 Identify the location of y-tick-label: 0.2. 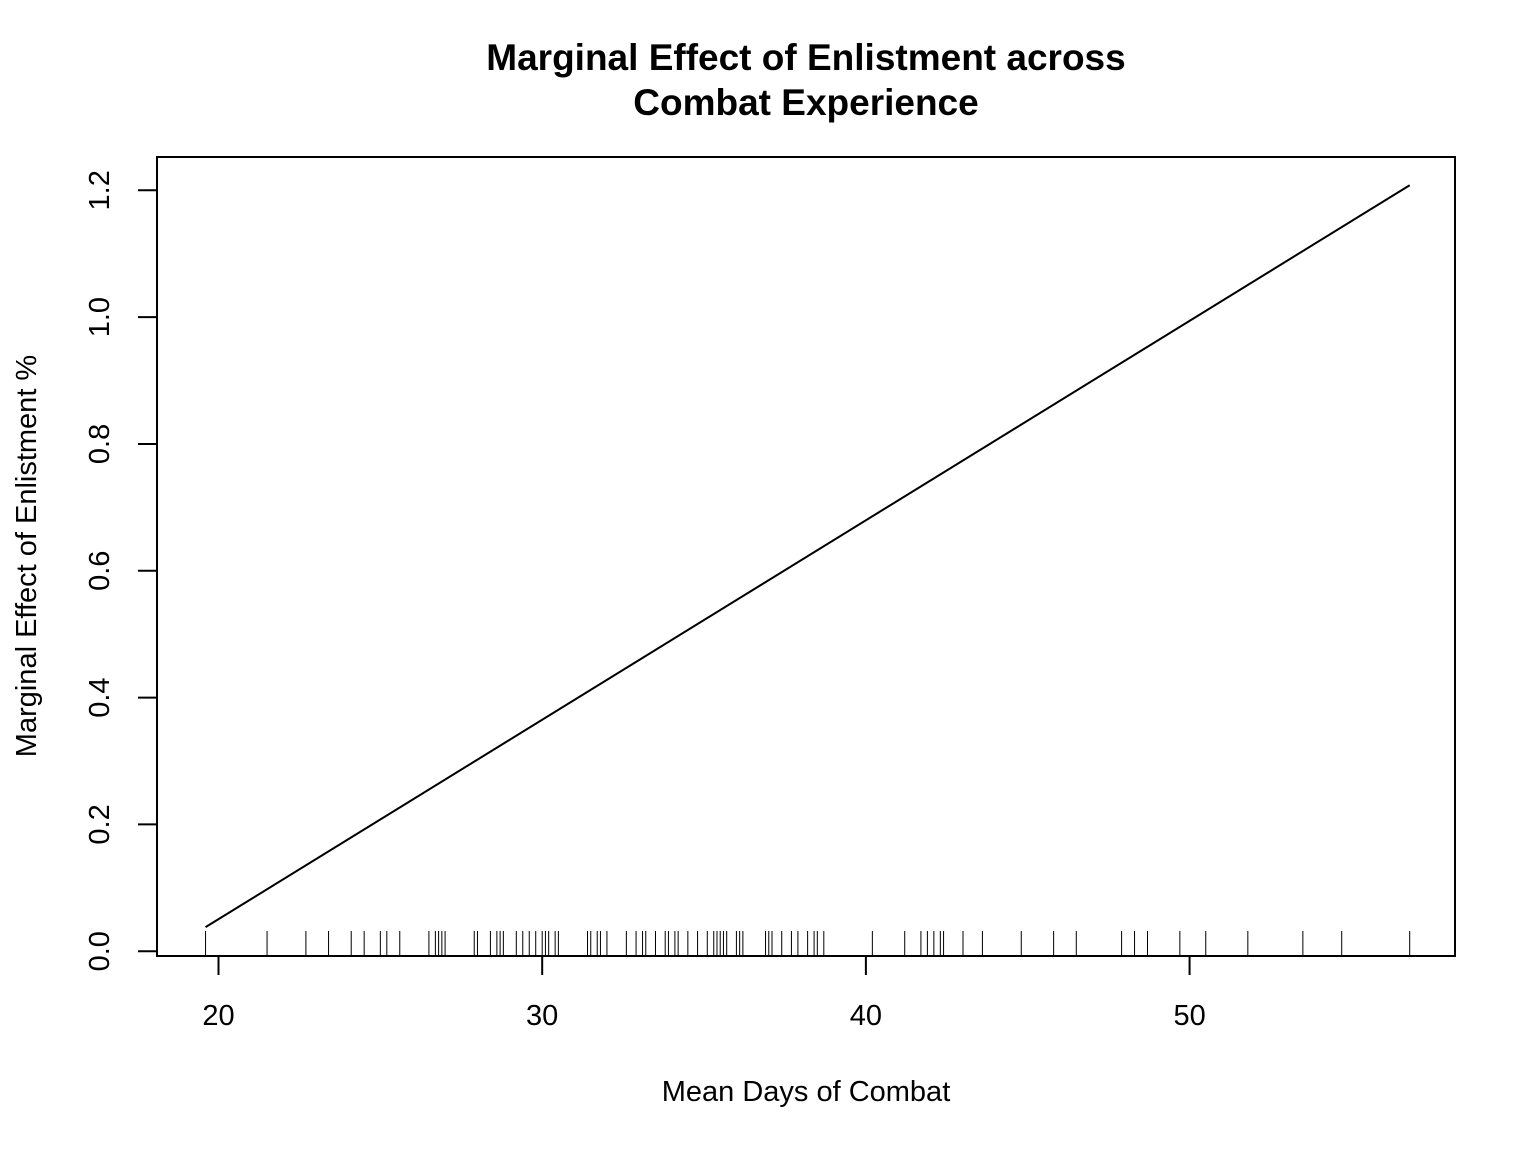
(100, 824).